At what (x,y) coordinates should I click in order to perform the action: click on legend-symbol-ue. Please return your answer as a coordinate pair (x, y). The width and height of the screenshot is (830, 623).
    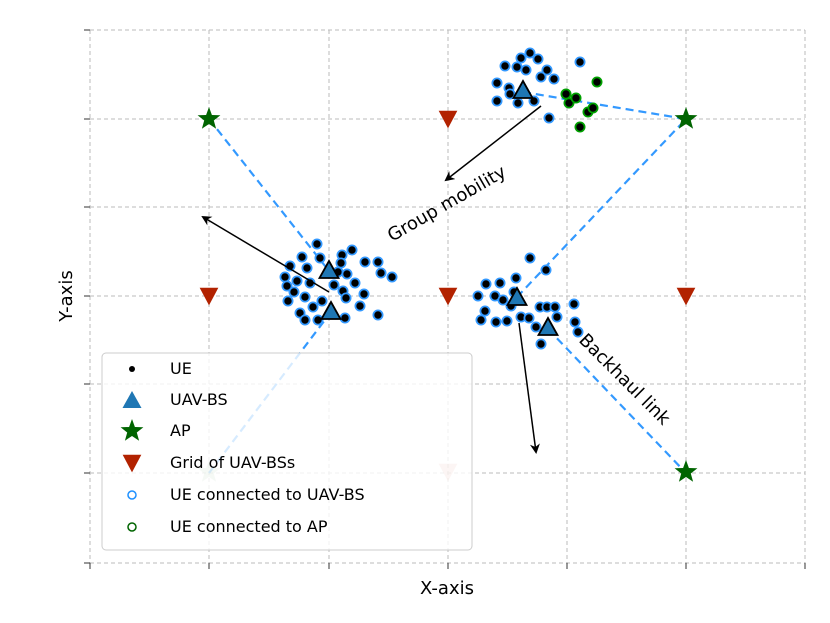
    Looking at the image, I should click on (132, 369).